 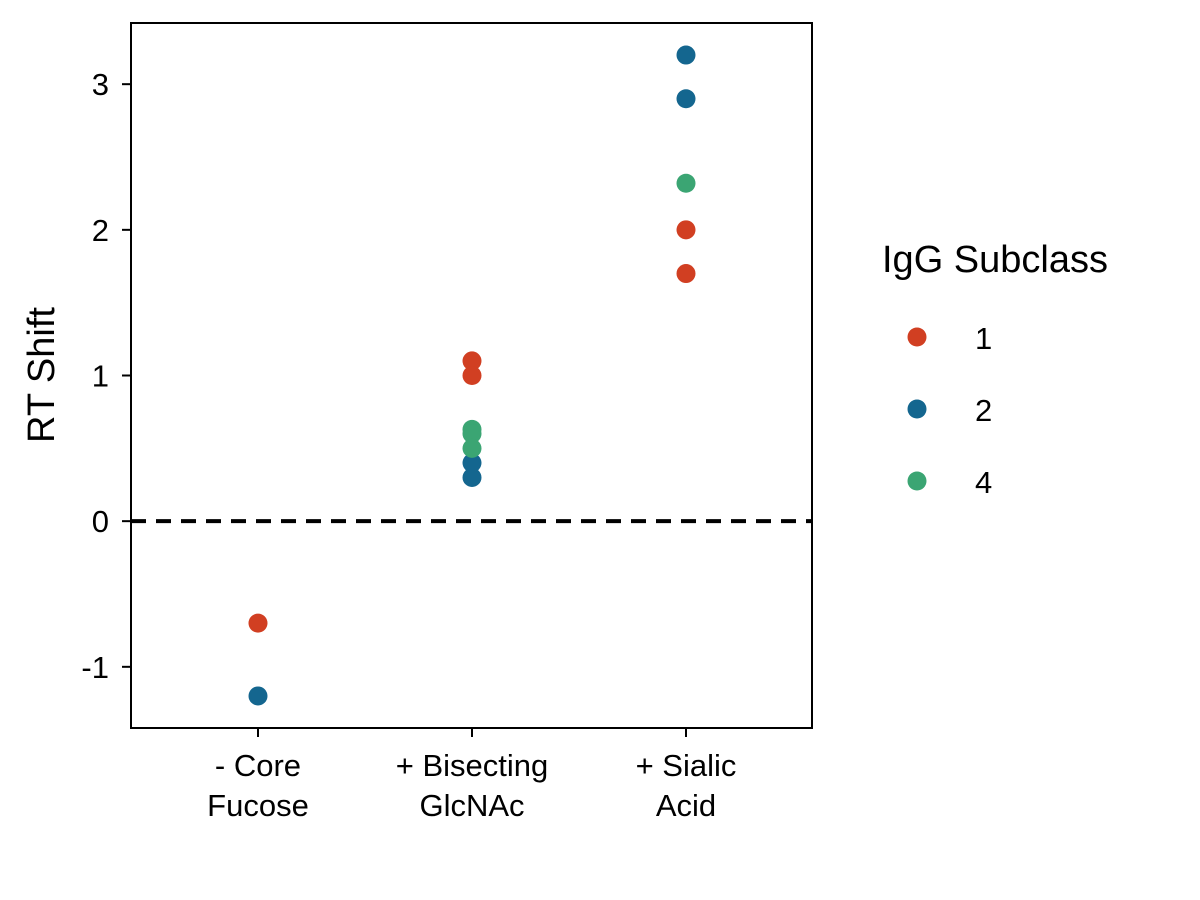 I want to click on legend-label-subclass-1: 1, so click(x=983, y=338).